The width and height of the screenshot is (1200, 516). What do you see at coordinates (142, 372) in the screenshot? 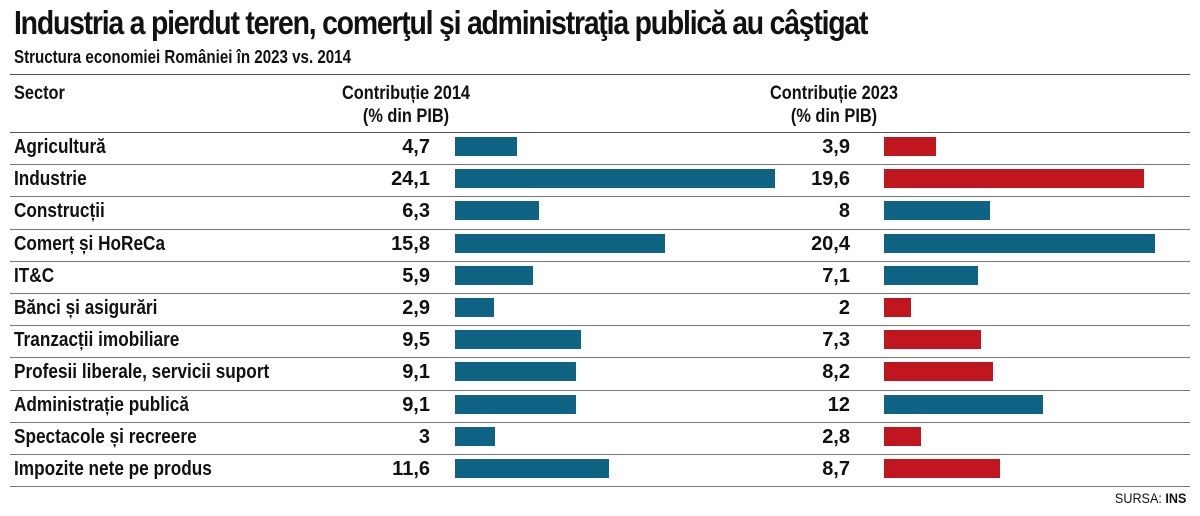
I see `sector-label: Profesii liberale, servicii suport` at bounding box center [142, 372].